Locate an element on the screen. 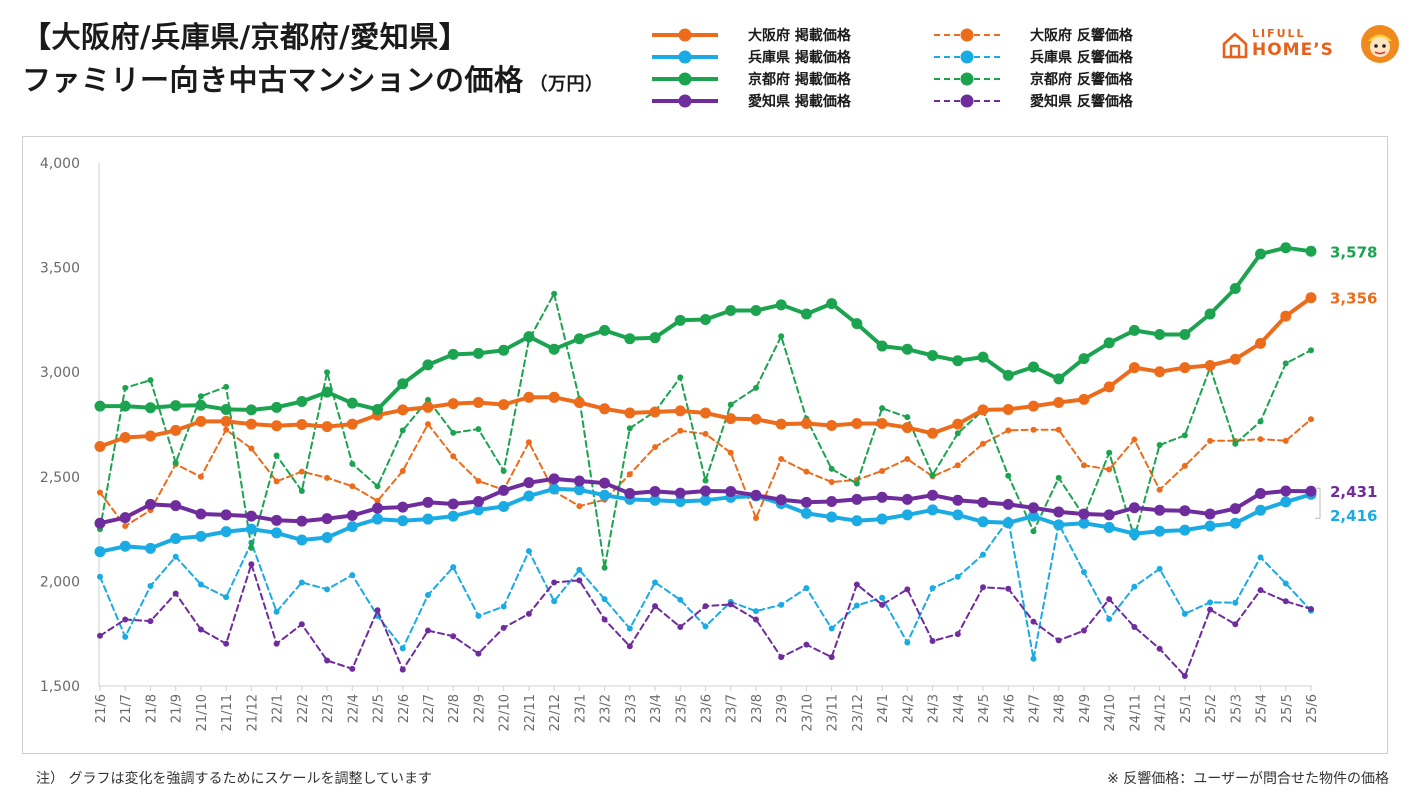 The image size is (1411, 794). brand-logo-top: LIFULL is located at coordinates (1279, 33).